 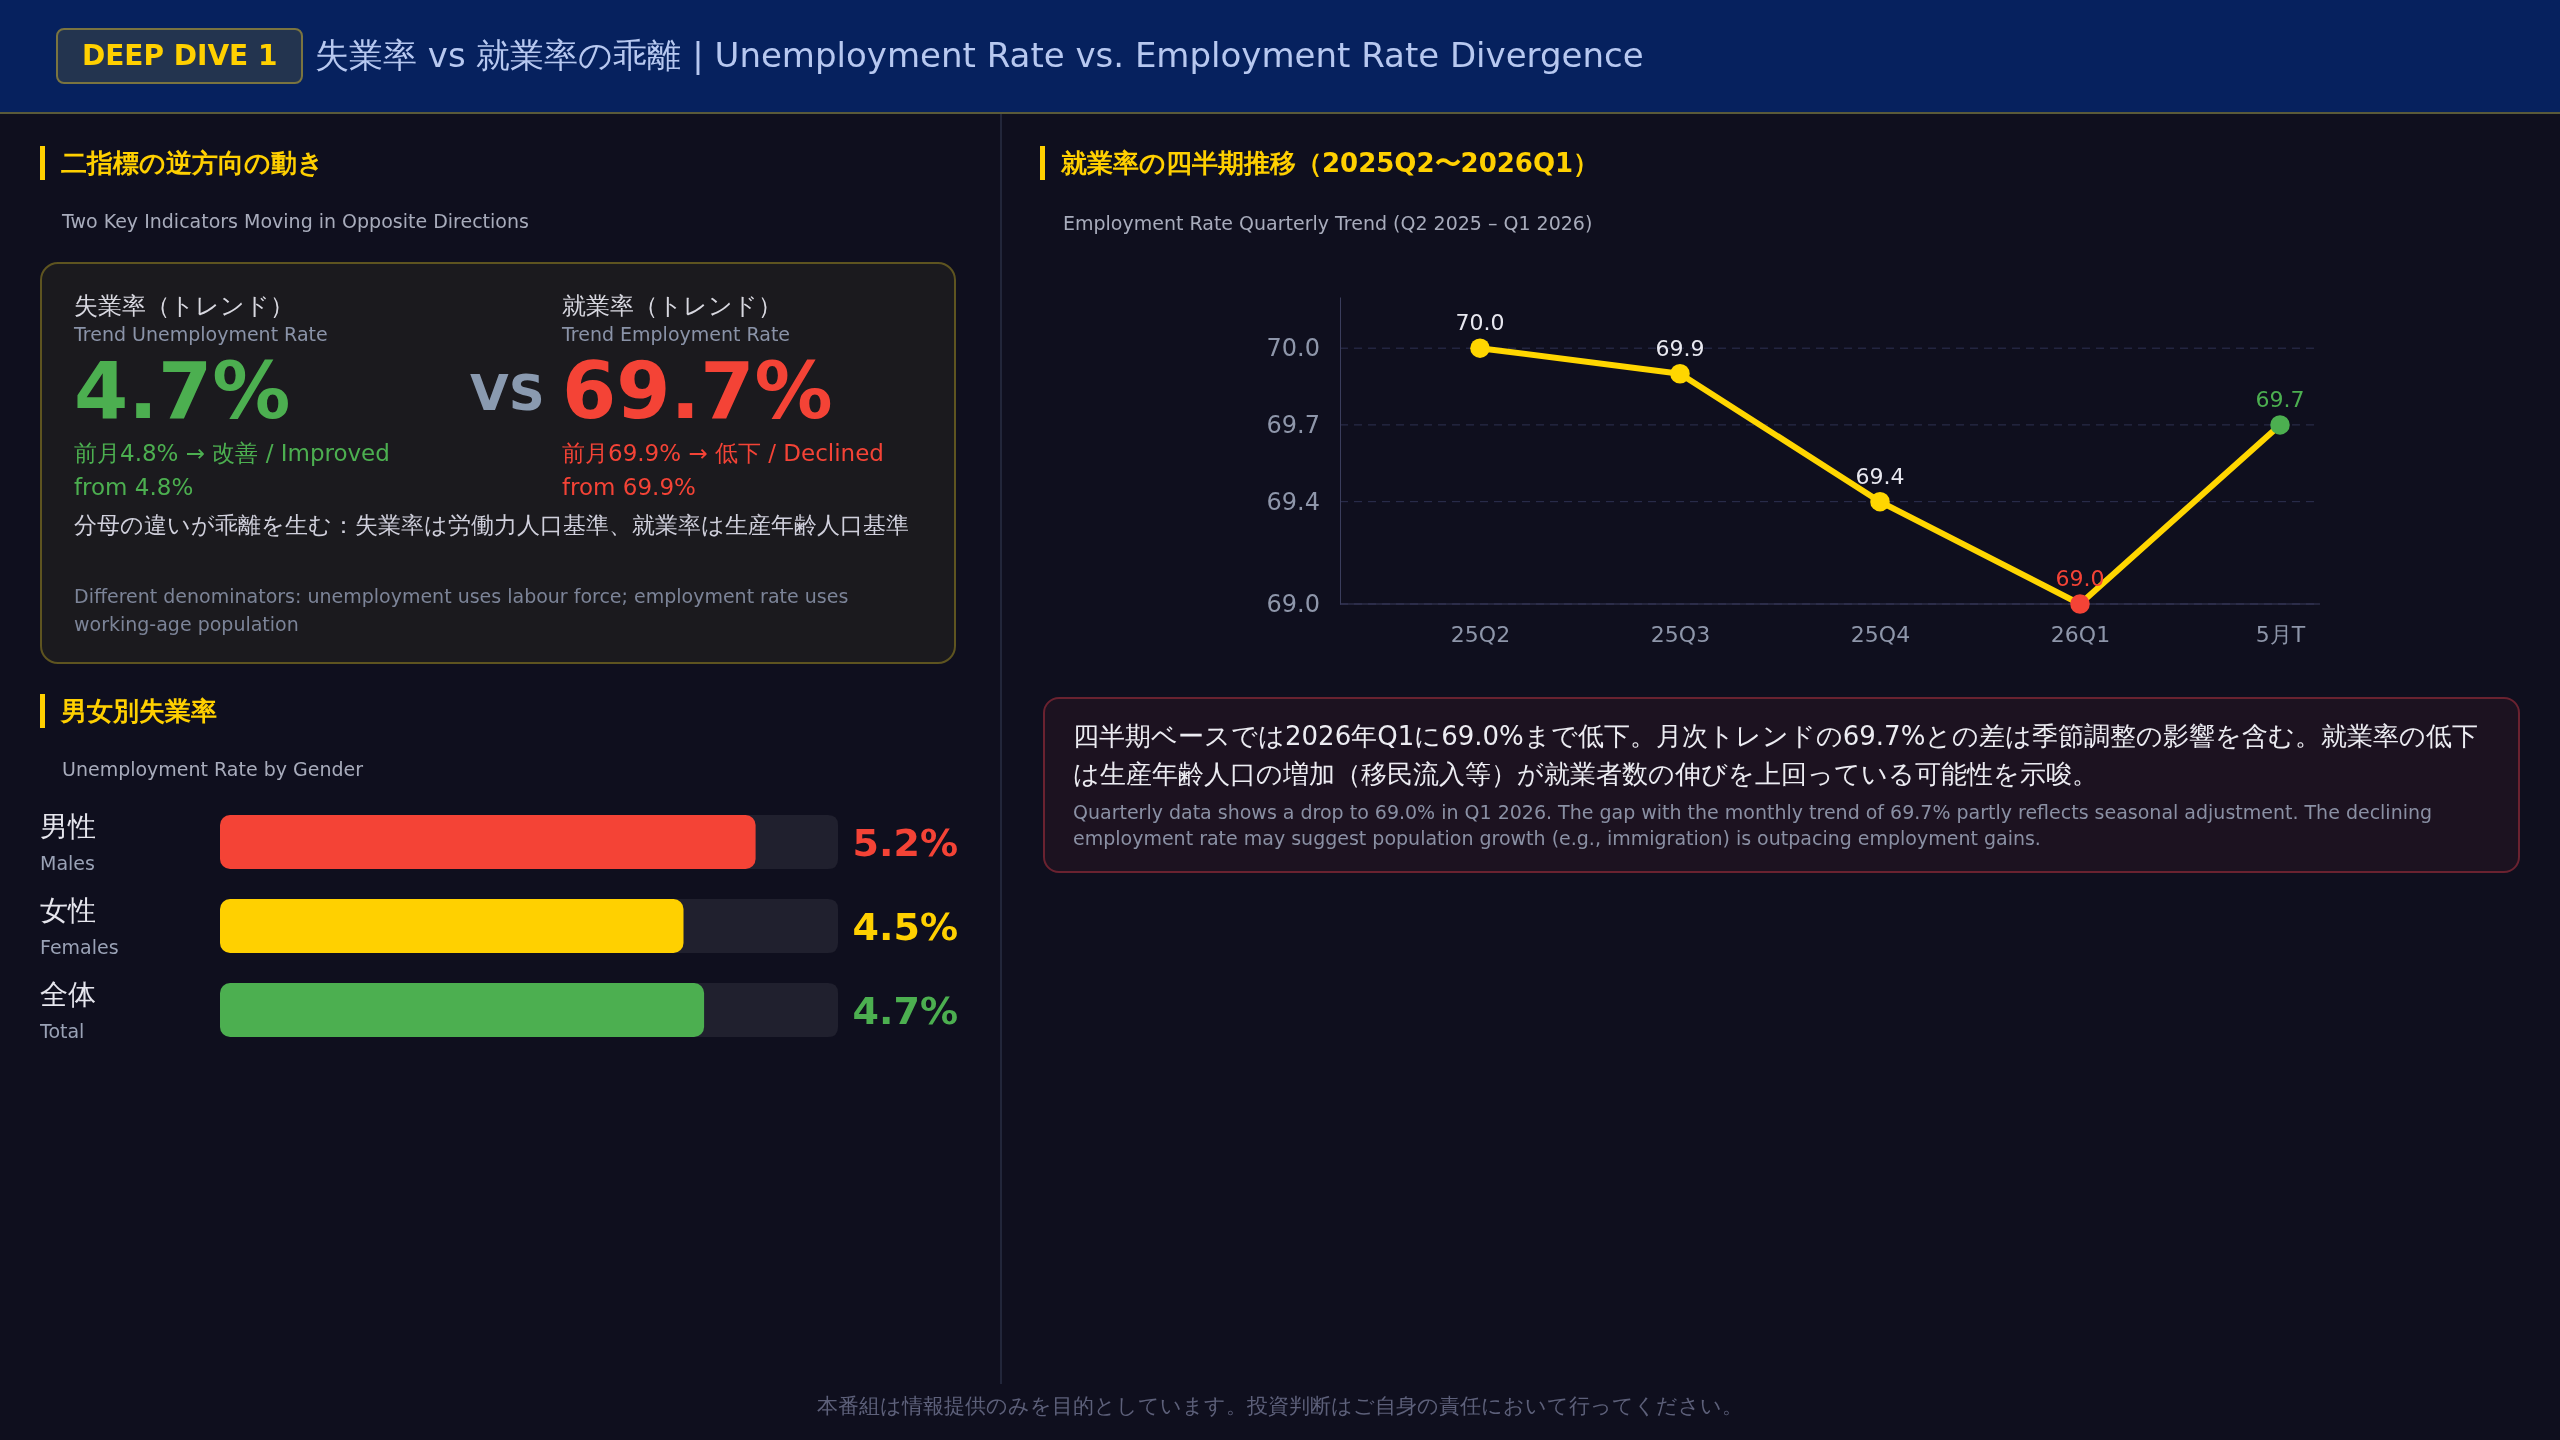 I want to click on text: Two Key Indicators Moving in Opposite Directions, so click(x=295, y=221).